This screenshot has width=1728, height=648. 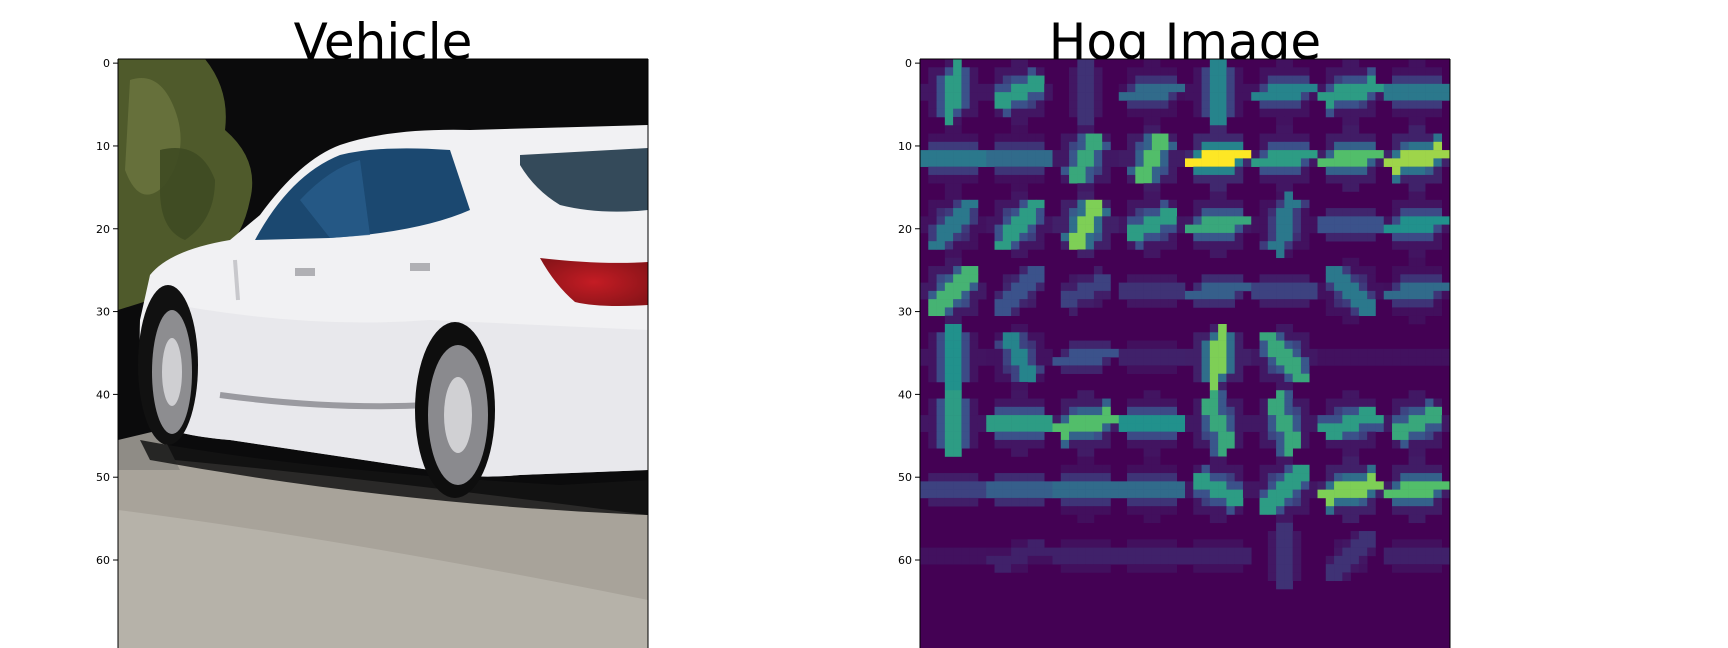 I want to click on hog-y-tick-label: 30, so click(x=905, y=312).